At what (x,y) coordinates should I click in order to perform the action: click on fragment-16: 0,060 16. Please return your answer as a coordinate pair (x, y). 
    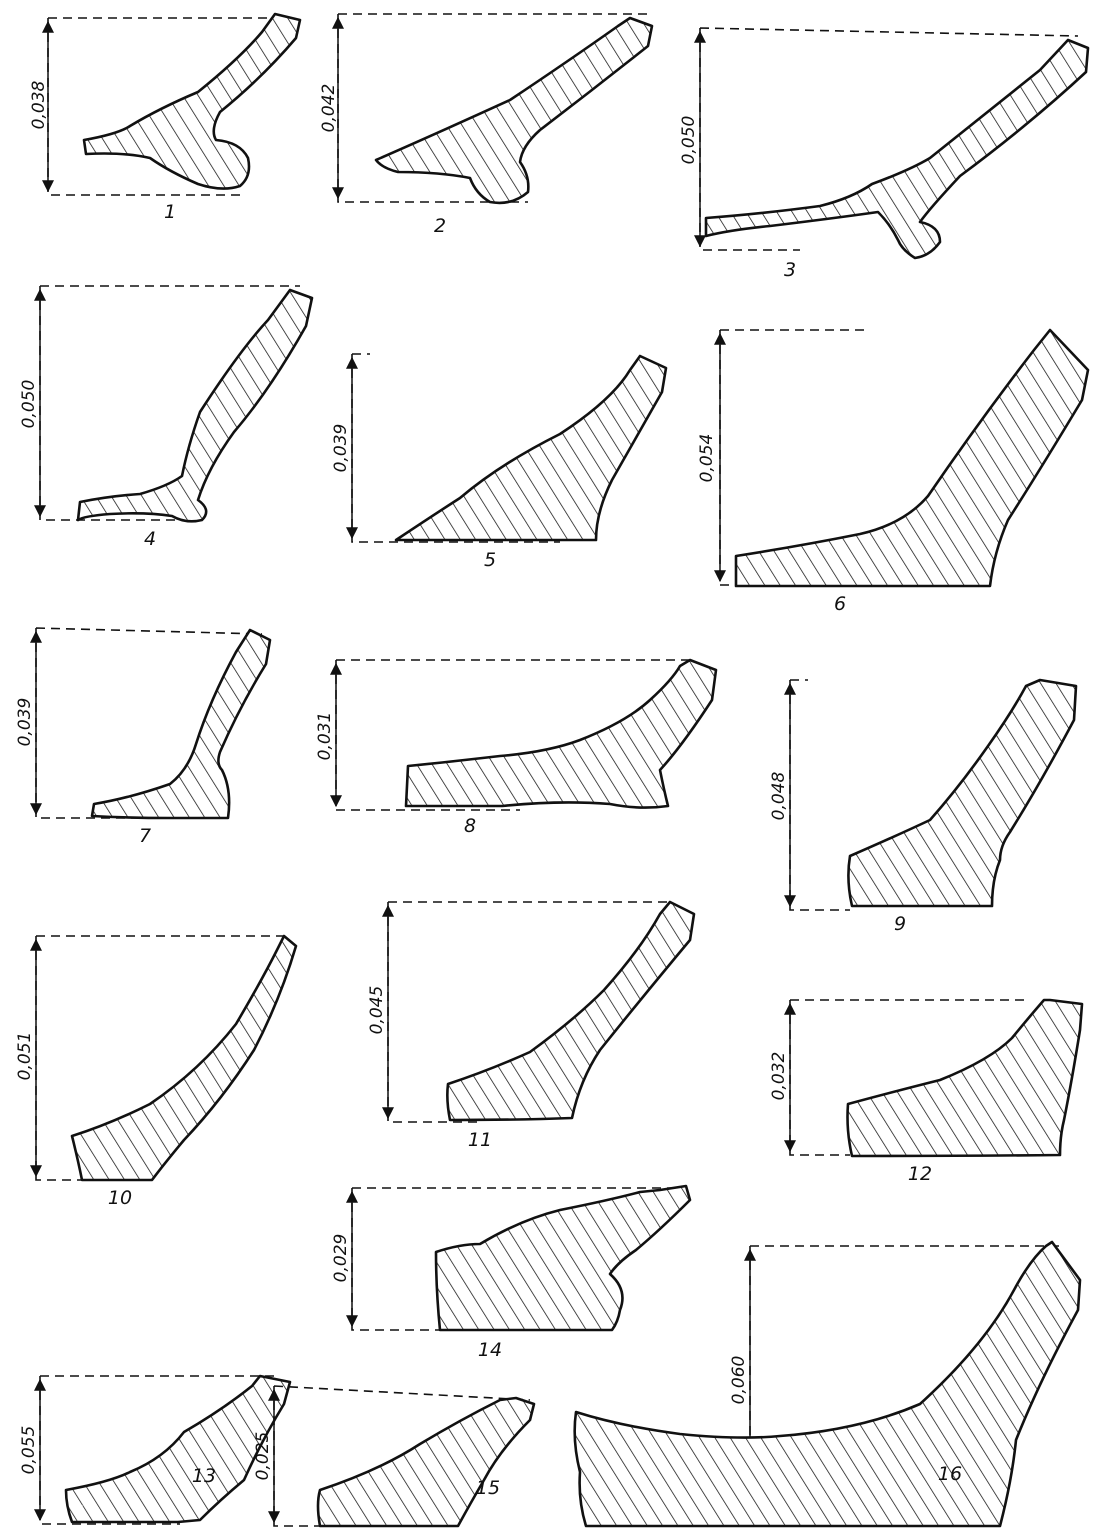
    Looking at the image, I should click on (827, 1384).